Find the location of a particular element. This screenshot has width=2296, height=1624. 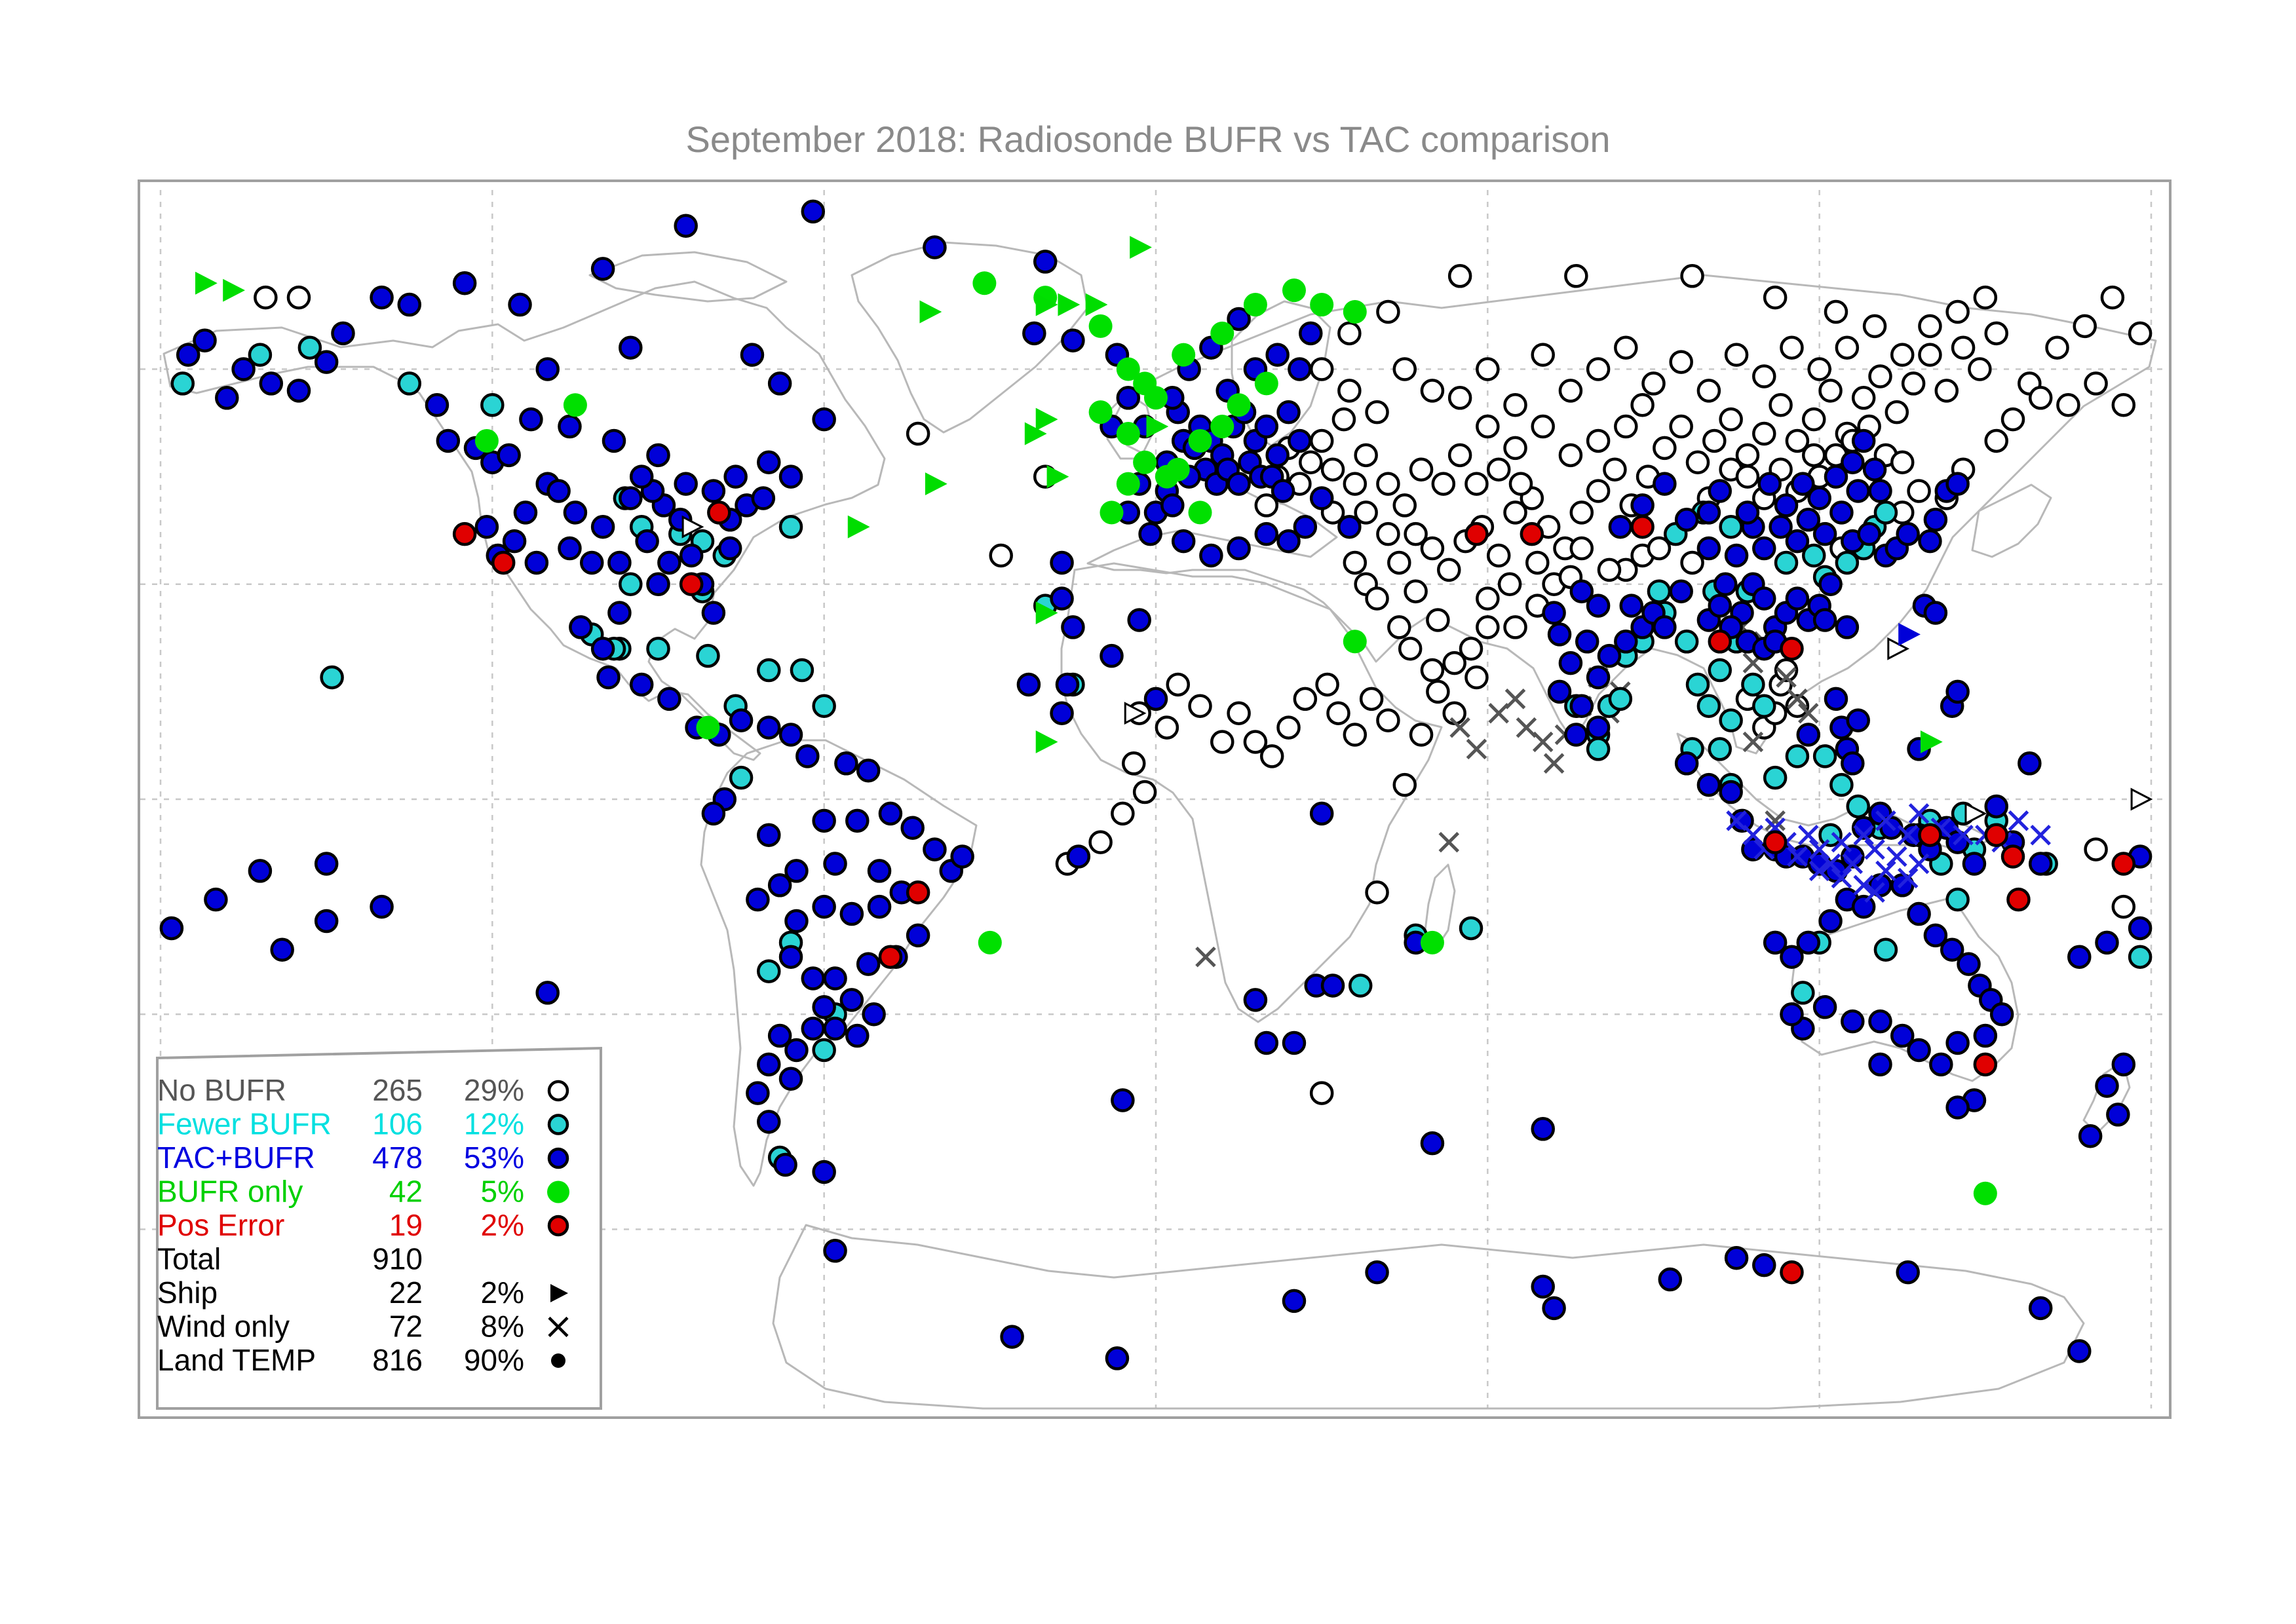

legend-percent: 29% is located at coordinates (494, 1090).